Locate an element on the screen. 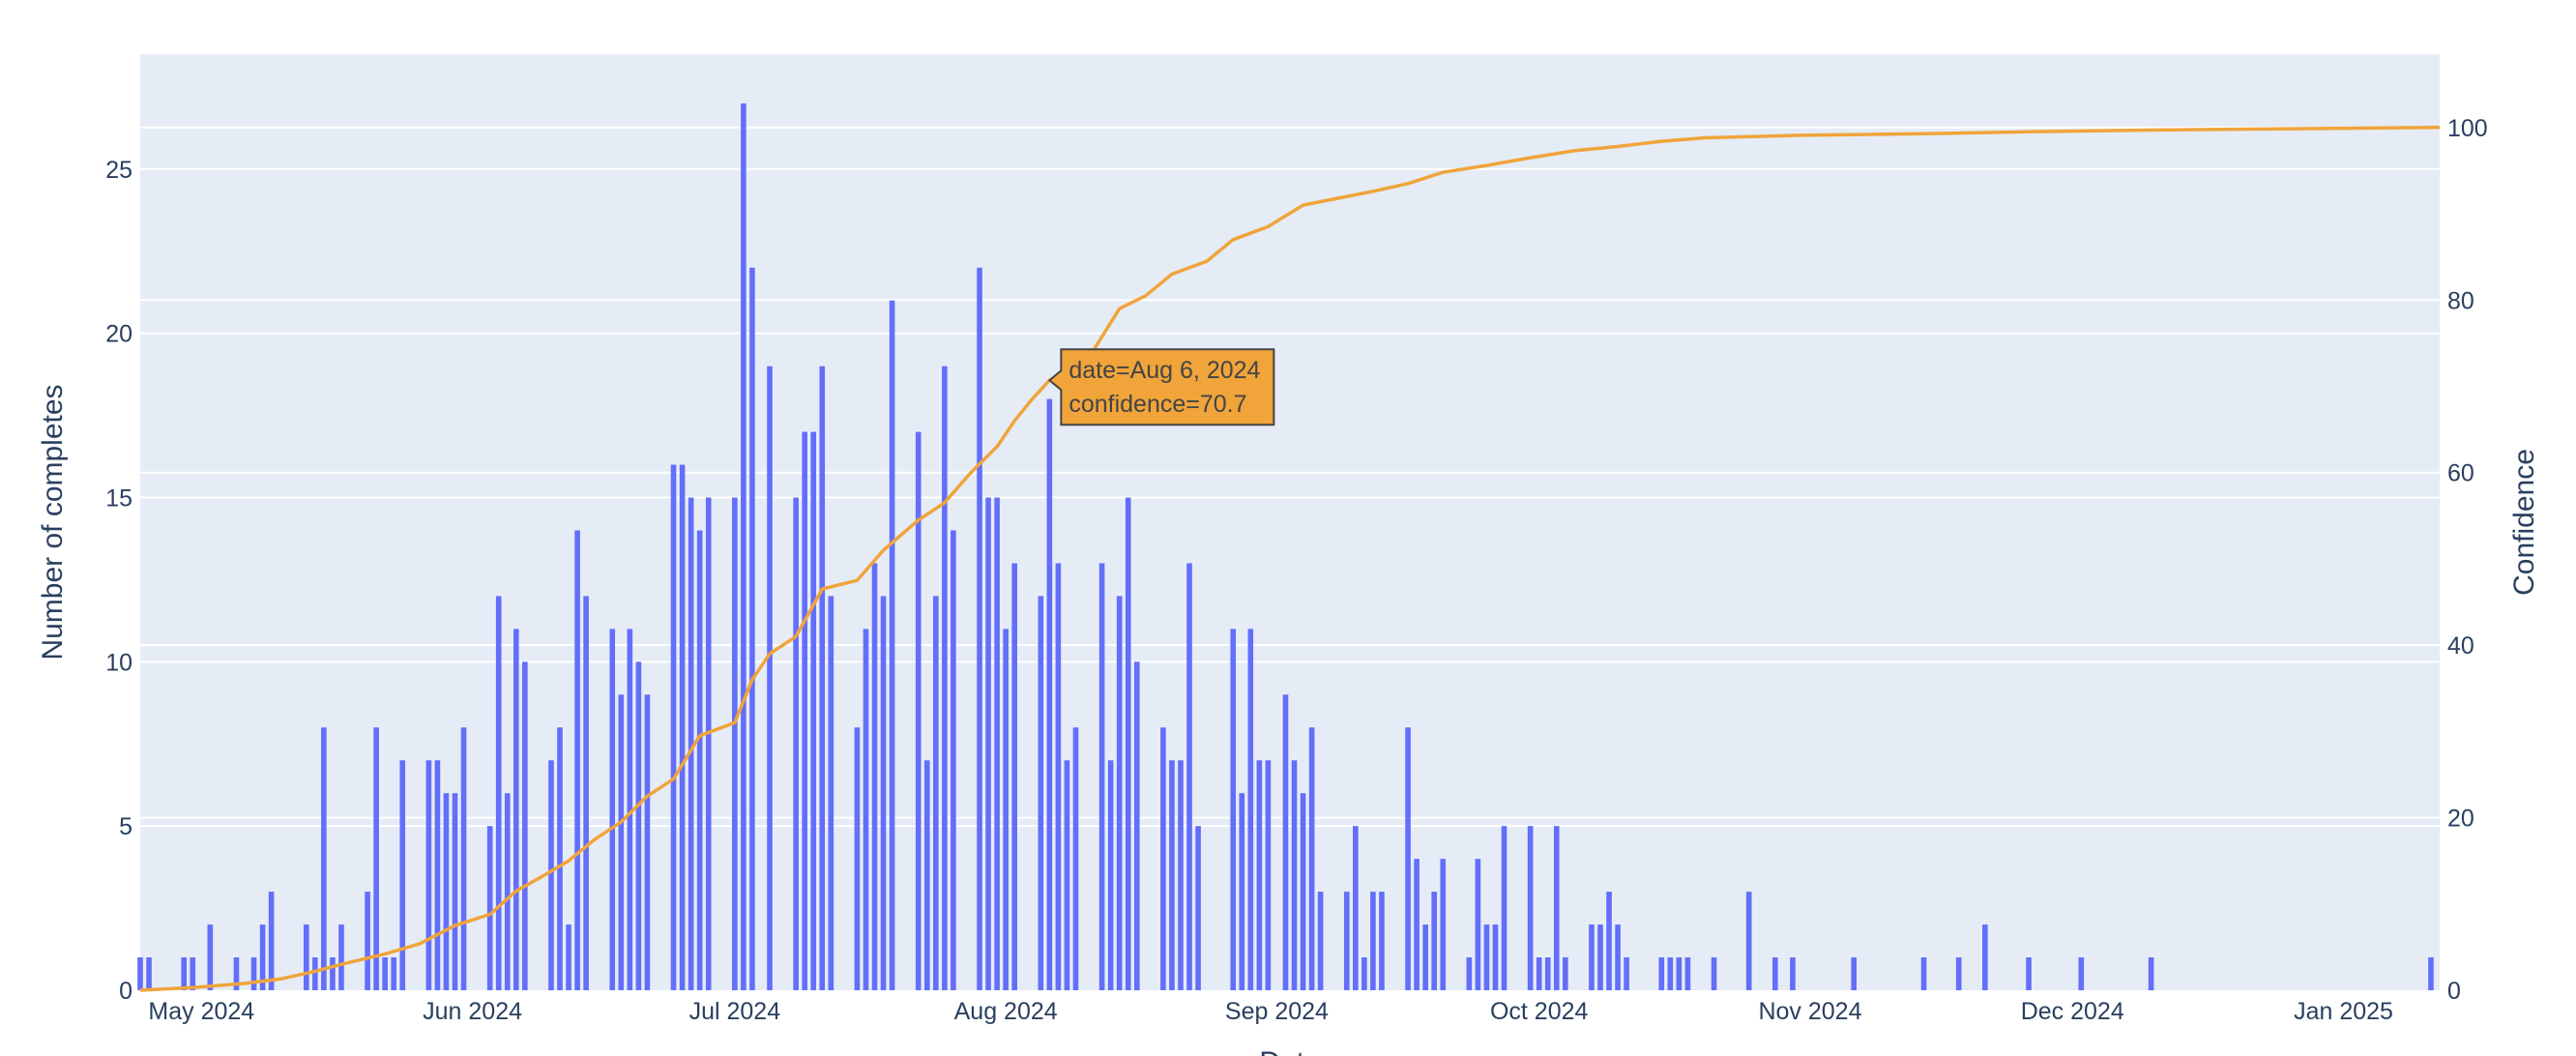 The width and height of the screenshot is (2576, 1056). left-tick-label: 20 is located at coordinates (118, 335).